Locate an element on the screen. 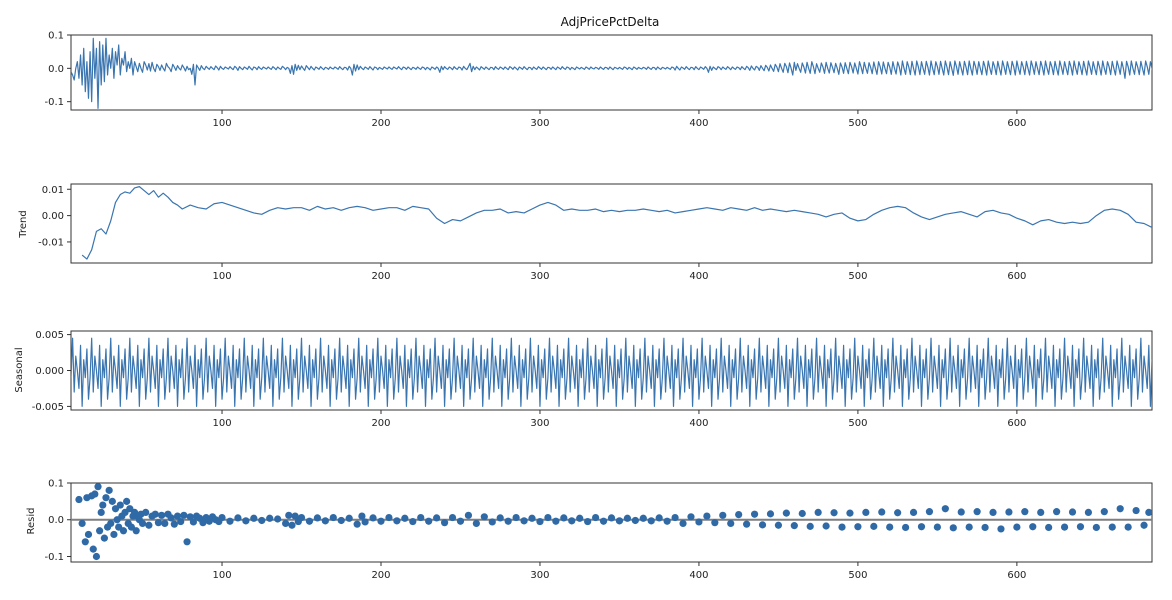  ylabel-resid: Resid is located at coordinates (31, 521).